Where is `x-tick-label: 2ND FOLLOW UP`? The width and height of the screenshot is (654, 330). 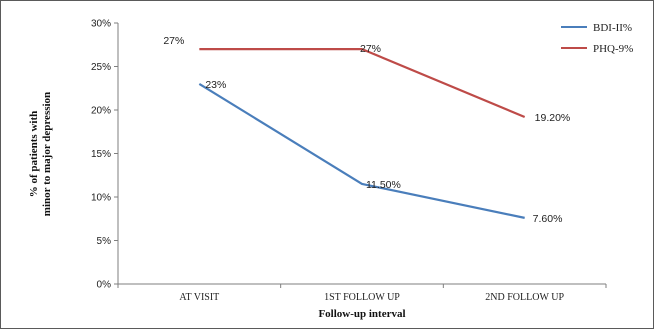 x-tick-label: 2ND FOLLOW UP is located at coordinates (524, 297).